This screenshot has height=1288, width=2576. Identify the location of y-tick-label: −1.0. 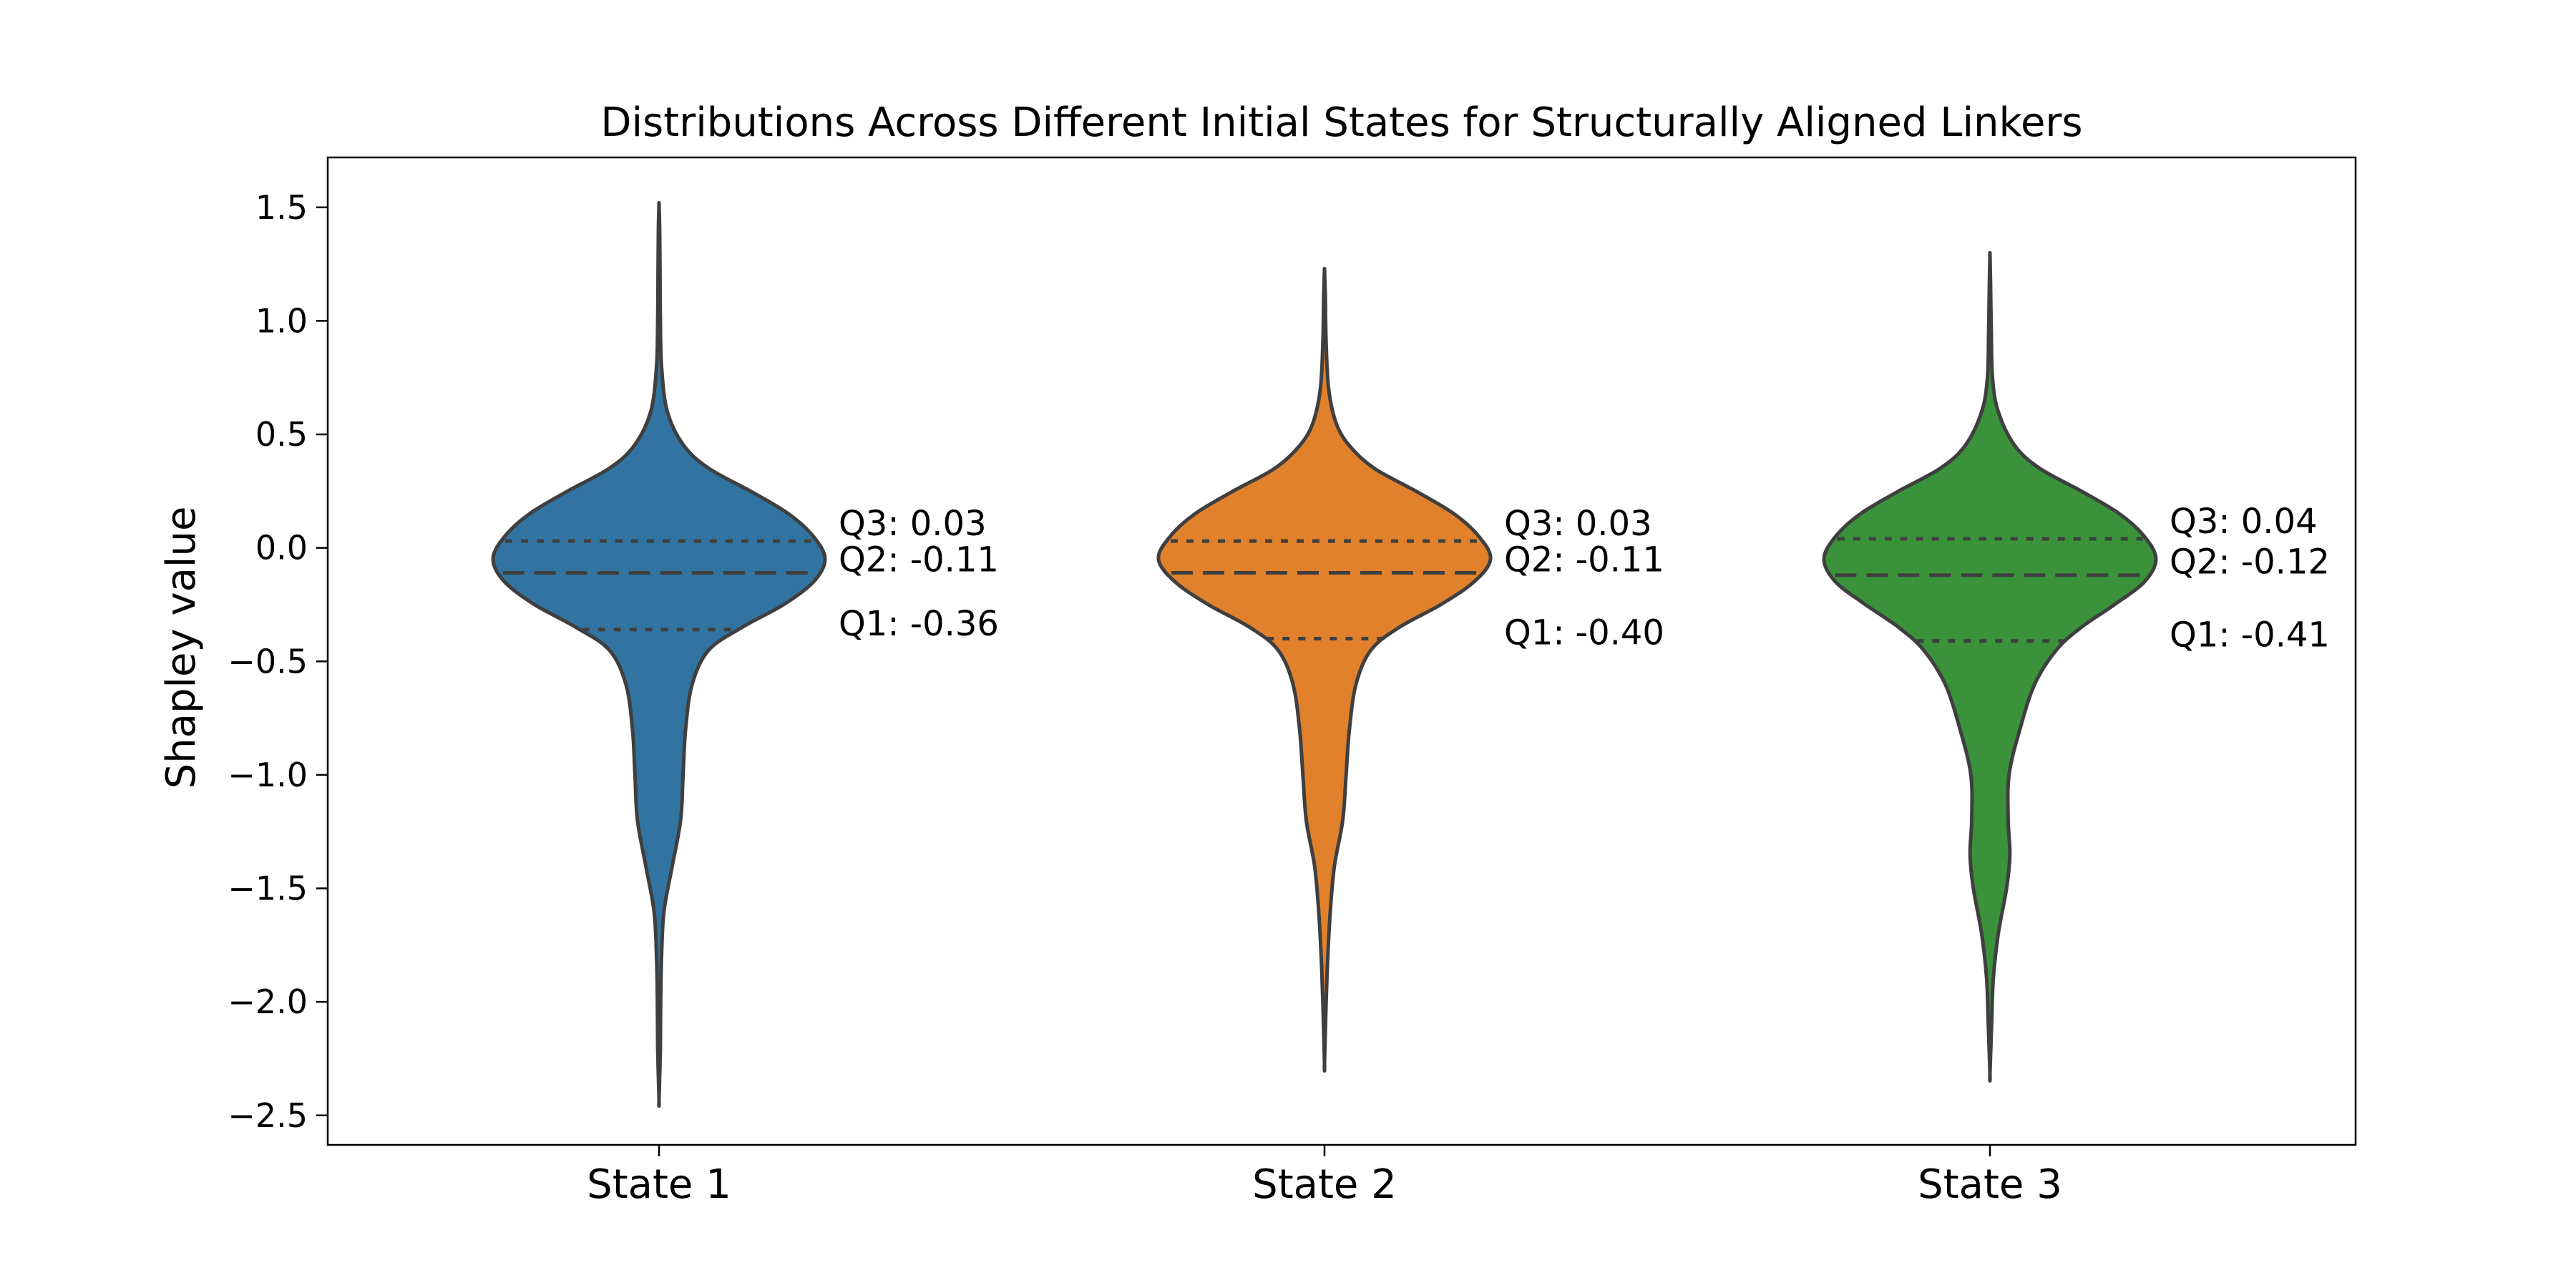
(268, 775).